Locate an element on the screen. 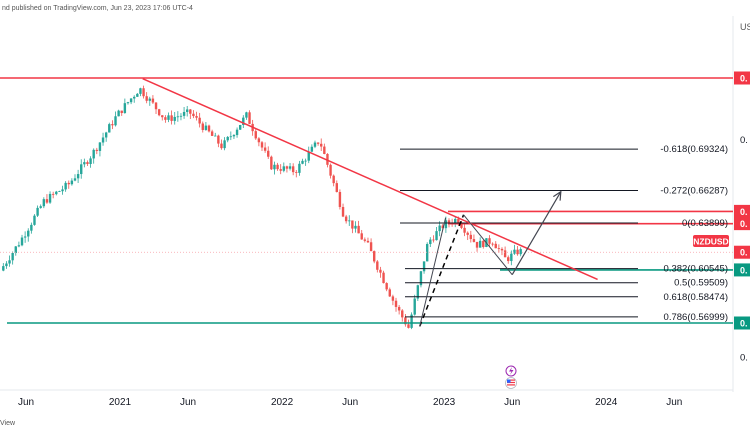 The image size is (750, 430). price-tag-support-bottom is located at coordinates (742, 323).